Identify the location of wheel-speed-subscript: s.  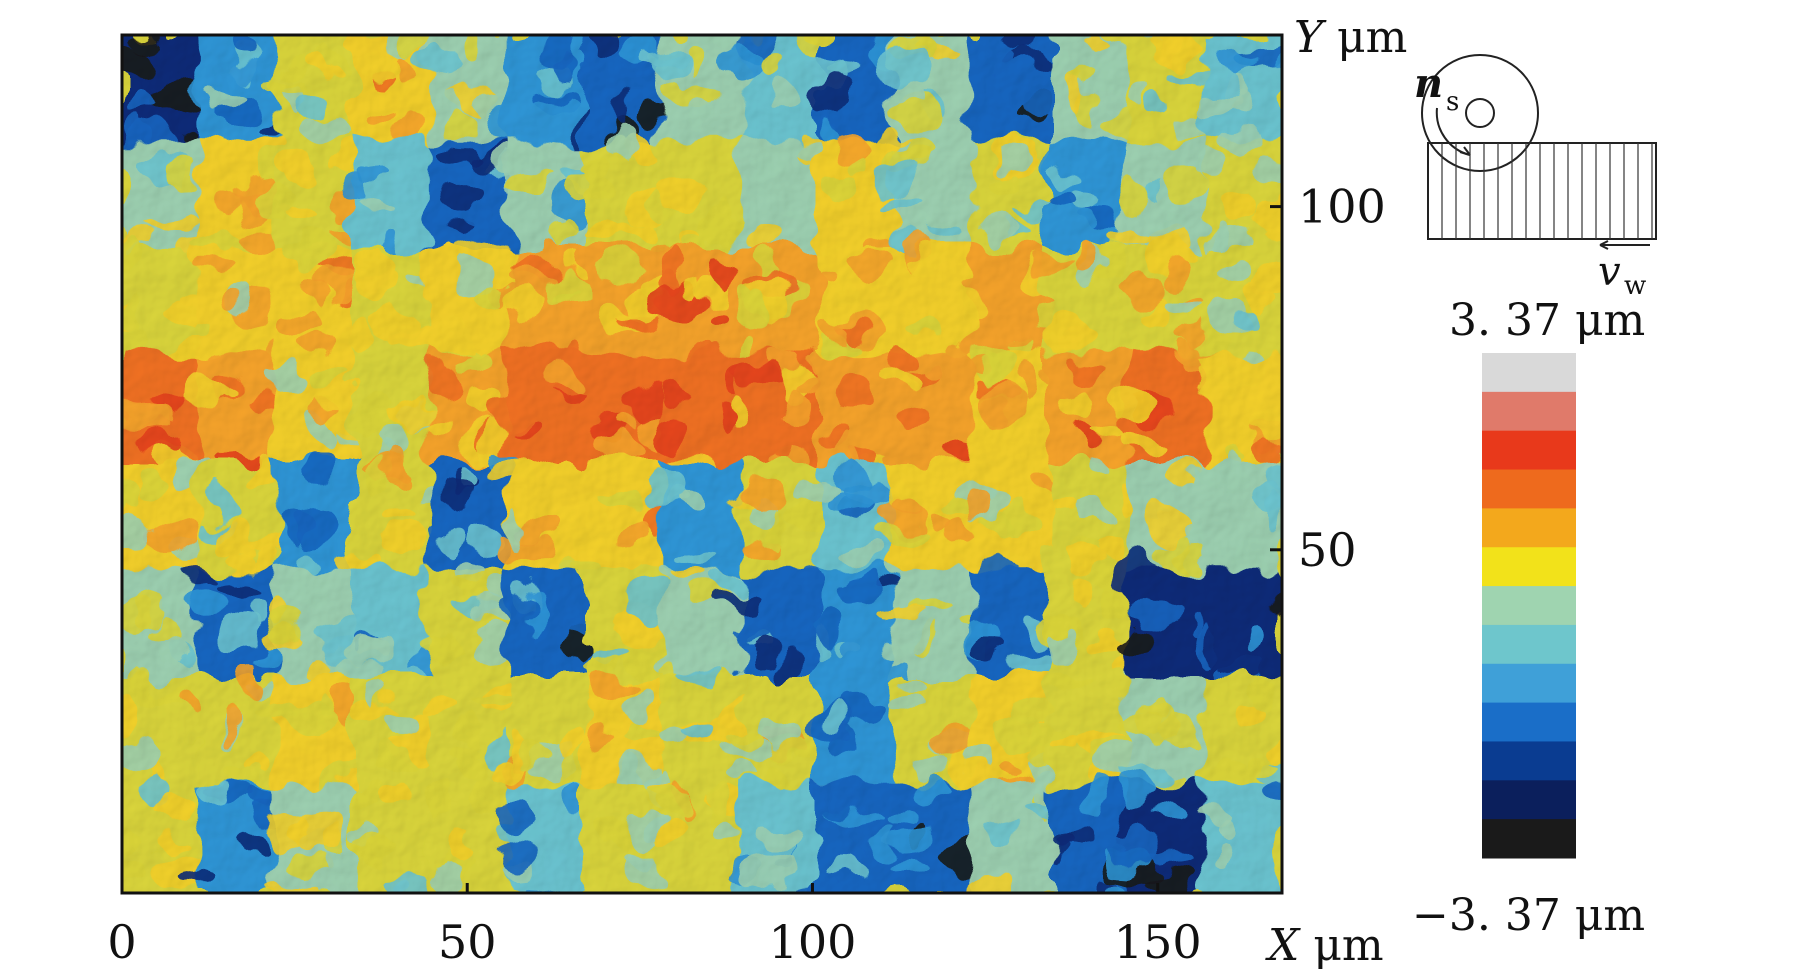
(1452, 102).